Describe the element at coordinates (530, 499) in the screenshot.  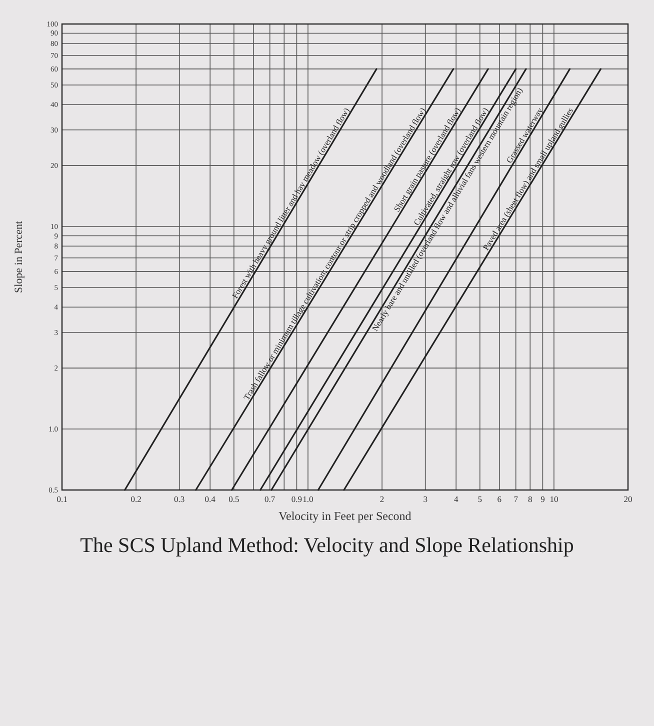
I see `x-tick-label: 8` at that location.